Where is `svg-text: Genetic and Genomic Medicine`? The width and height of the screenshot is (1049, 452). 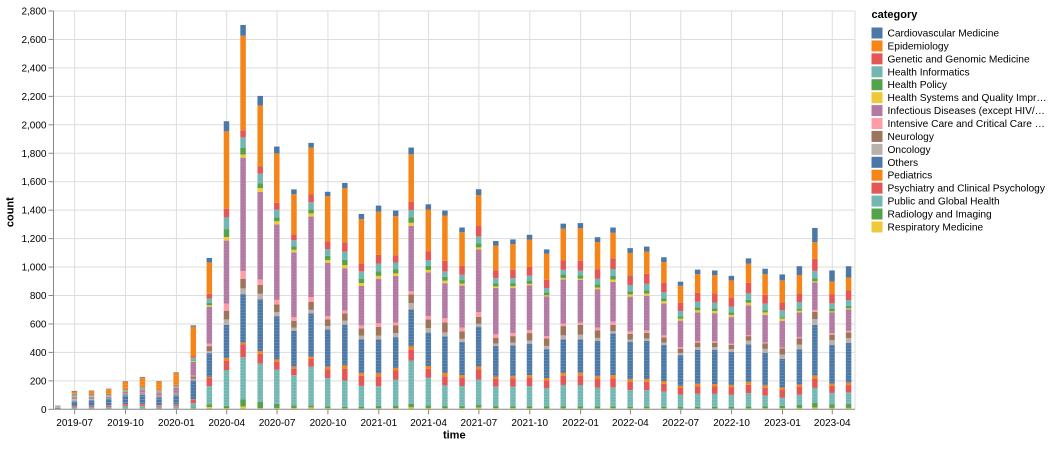
svg-text: Genetic and Genomic Medicine is located at coordinates (959, 59).